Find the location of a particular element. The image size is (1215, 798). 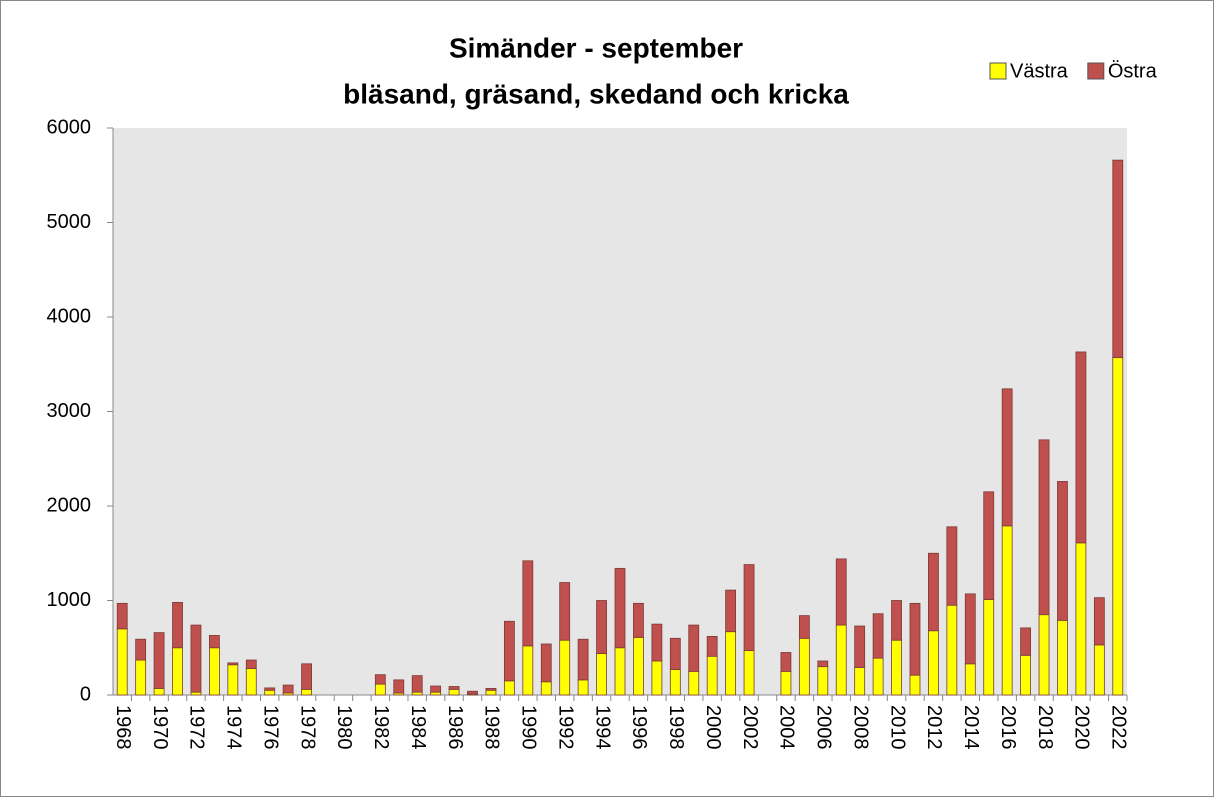

x-tick-label: 1992 is located at coordinates (565, 727).